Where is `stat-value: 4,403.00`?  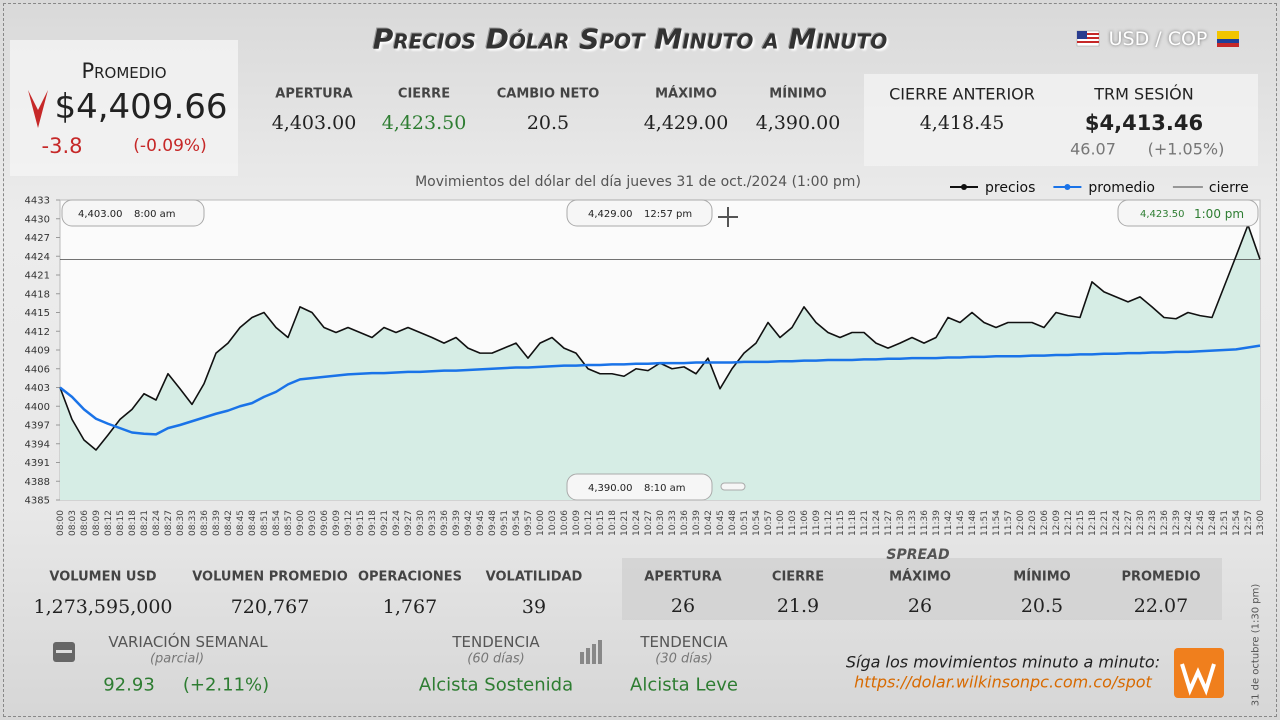
stat-value: 4,403.00 is located at coordinates (314, 123).